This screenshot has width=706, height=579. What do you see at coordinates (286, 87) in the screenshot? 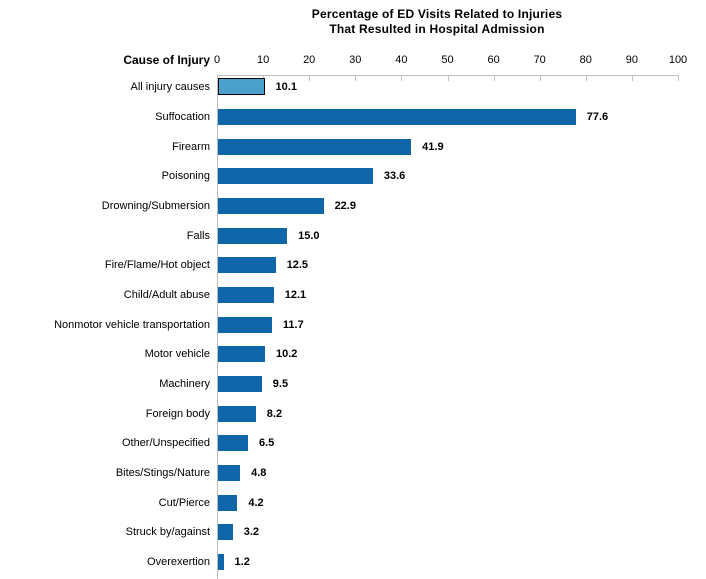
I see `value-label: 10.1` at bounding box center [286, 87].